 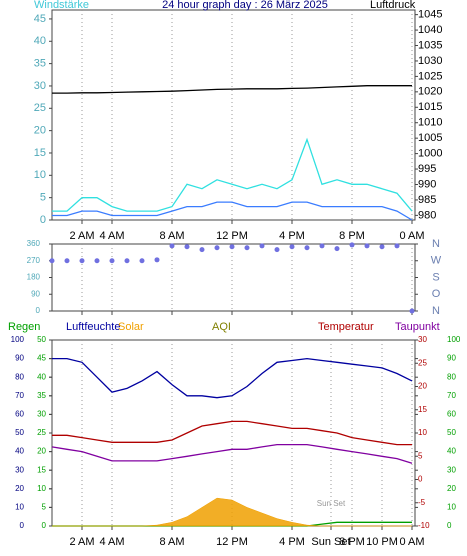 I want to click on legend-entry: Regen, so click(x=24, y=327).